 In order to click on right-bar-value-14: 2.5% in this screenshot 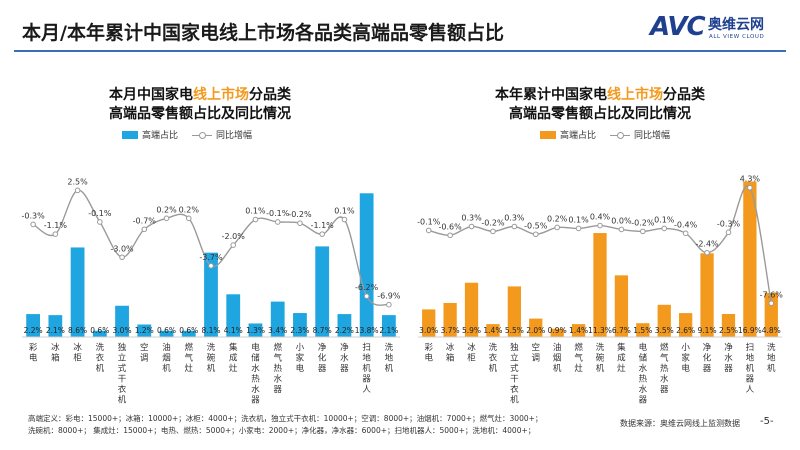, I will do `click(728, 330)`.